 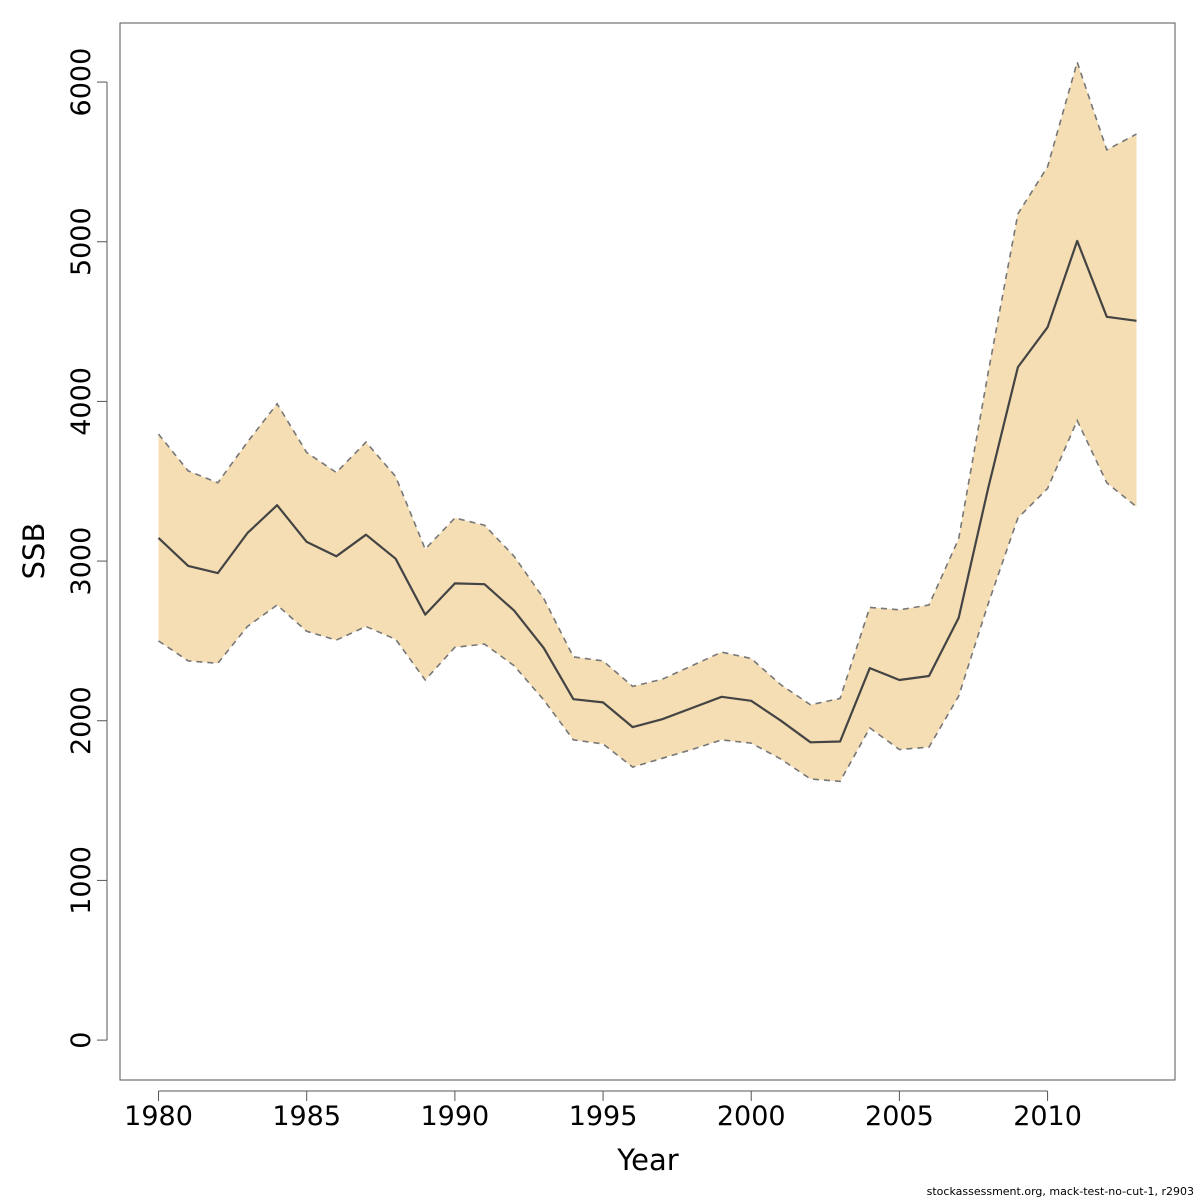 I want to click on y-tick-label: 0, so click(x=81, y=1040).